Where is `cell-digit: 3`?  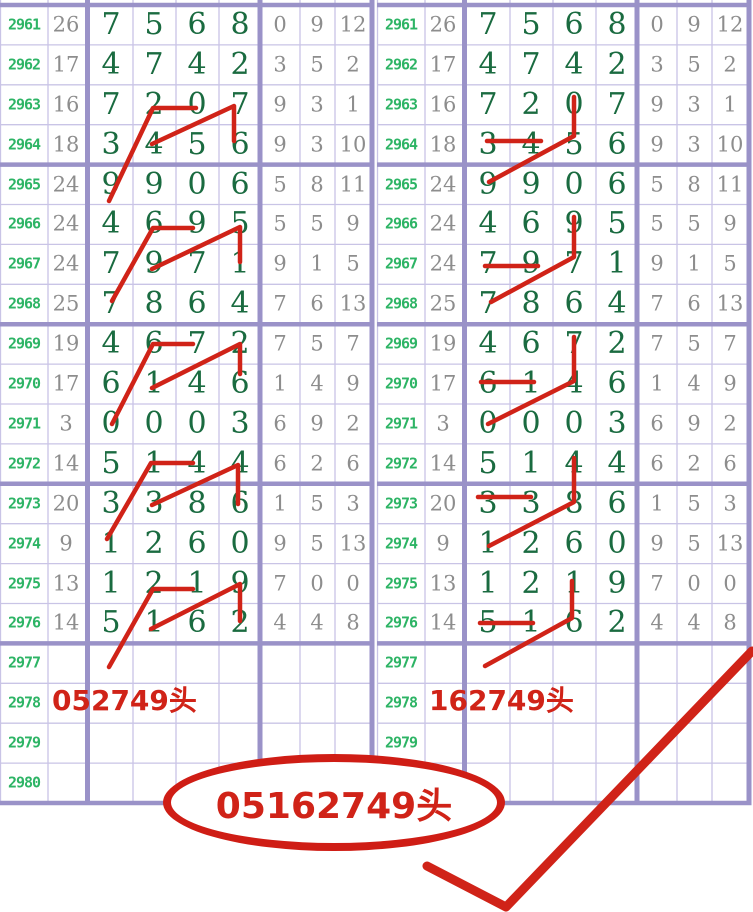
cell-digit: 3 is located at coordinates (111, 503).